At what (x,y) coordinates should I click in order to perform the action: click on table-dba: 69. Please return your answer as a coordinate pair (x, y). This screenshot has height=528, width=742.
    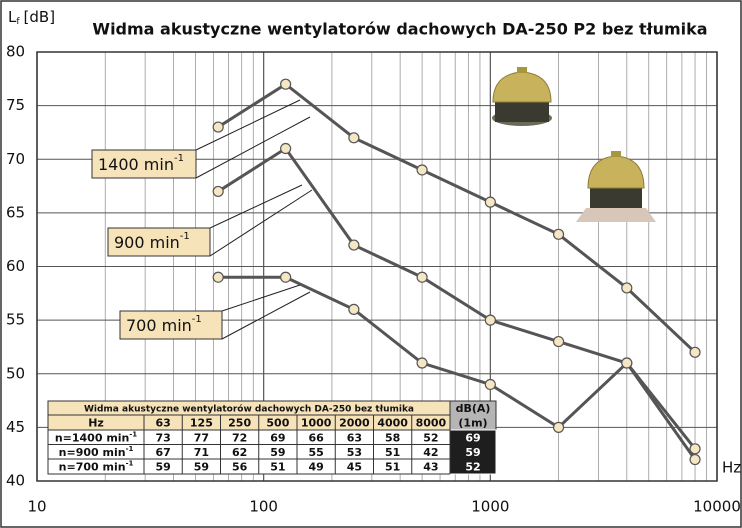
    Looking at the image, I should click on (472, 437).